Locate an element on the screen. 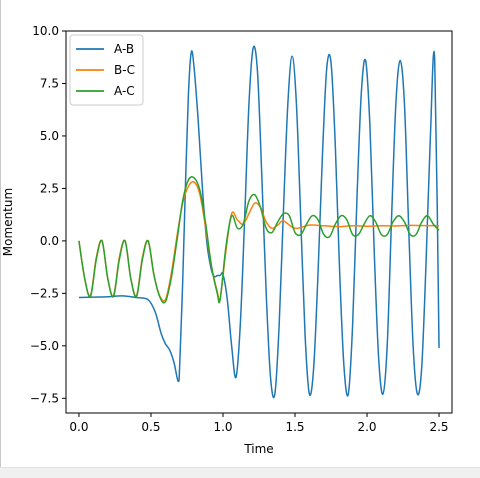 The width and height of the screenshot is (480, 478). legend-label-b-c: B-C is located at coordinates (124, 70).